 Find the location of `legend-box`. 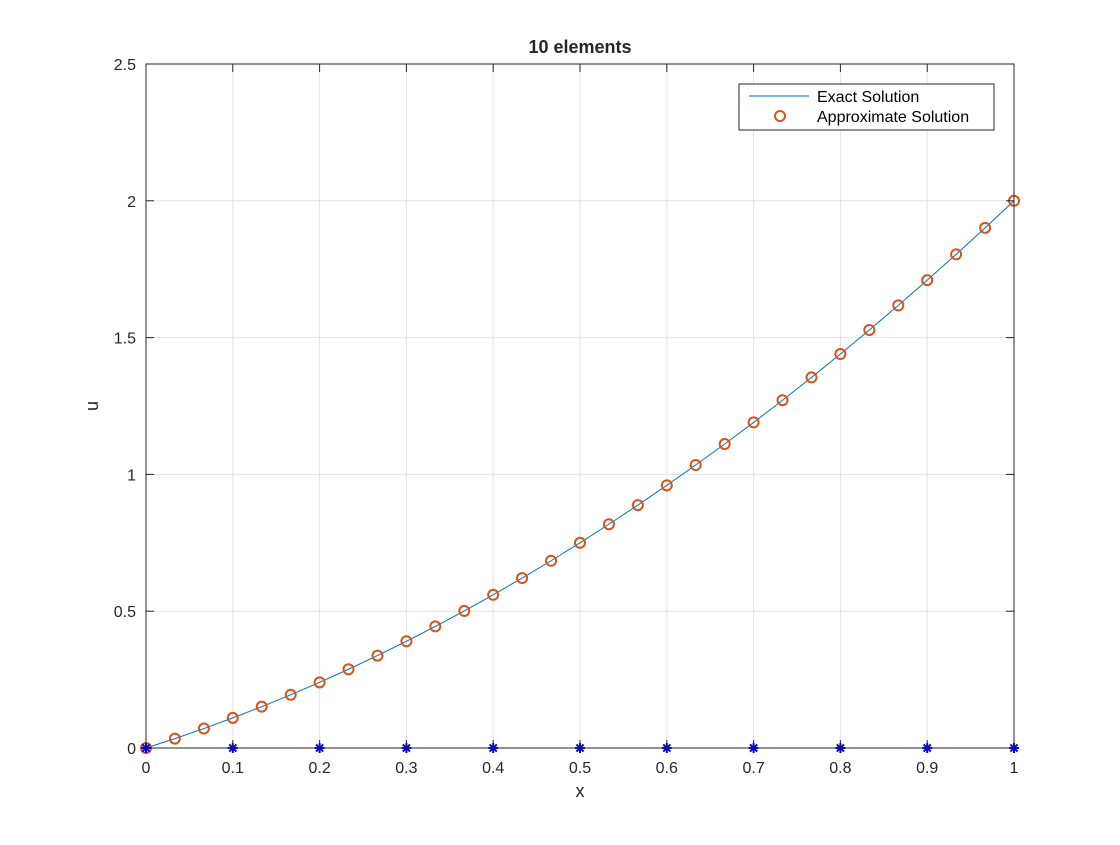

legend-box is located at coordinates (866, 107).